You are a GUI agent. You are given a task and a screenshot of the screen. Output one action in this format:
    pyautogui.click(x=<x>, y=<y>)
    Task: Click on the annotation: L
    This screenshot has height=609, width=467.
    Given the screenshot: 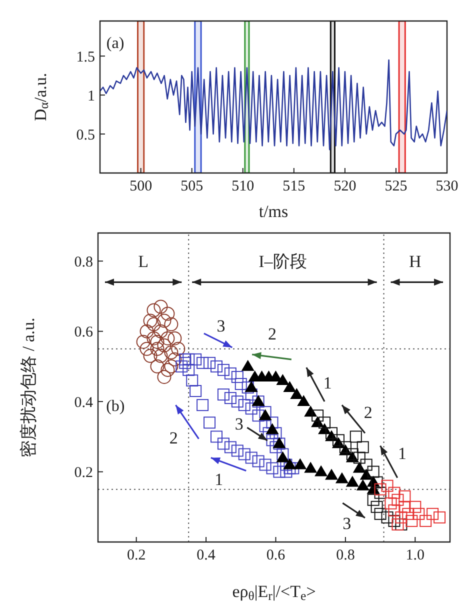 What is the action you would take?
    pyautogui.click(x=143, y=262)
    